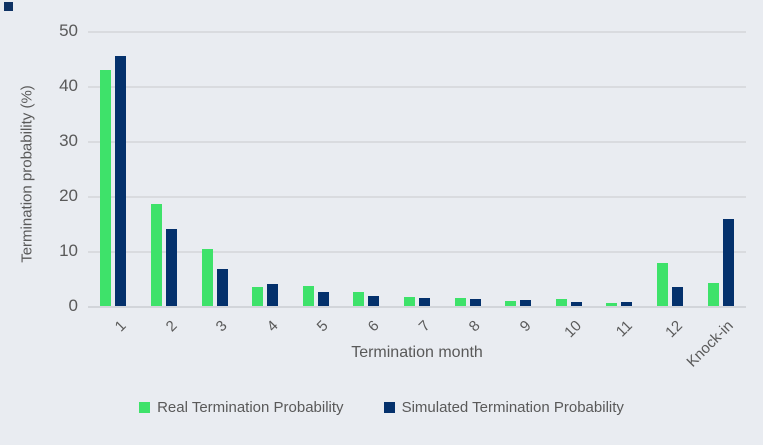 The image size is (763, 445). Describe the element at coordinates (250, 407) in the screenshot. I see `legend-label: Real Termination Probability` at that location.